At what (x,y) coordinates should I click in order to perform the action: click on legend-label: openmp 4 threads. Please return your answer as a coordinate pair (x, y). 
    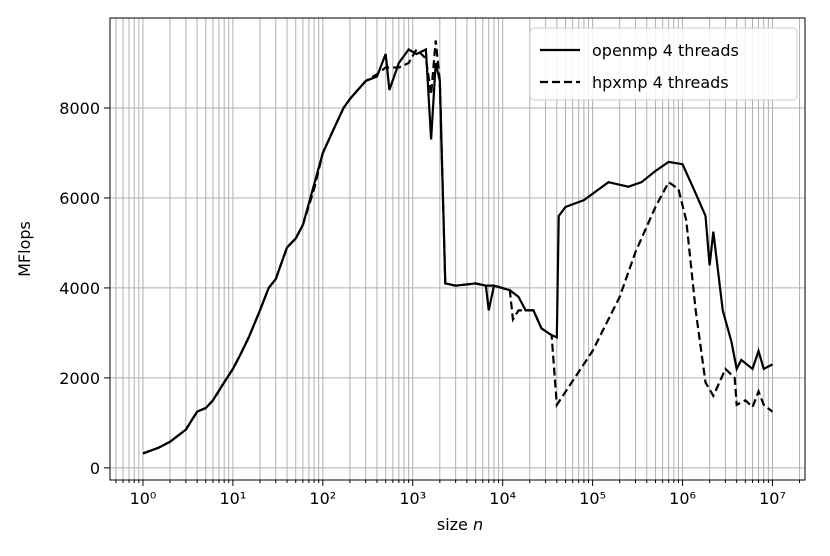
    Looking at the image, I should click on (665, 50).